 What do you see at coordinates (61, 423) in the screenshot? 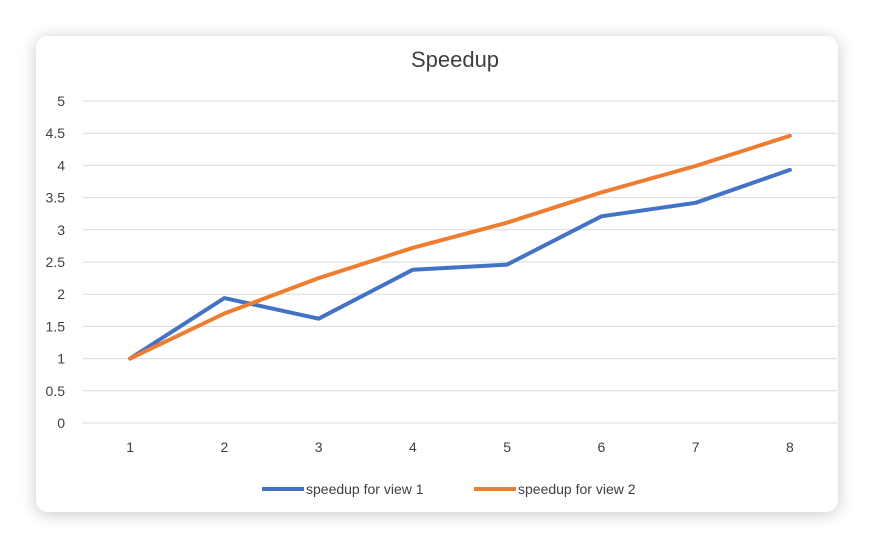
I see `y-tick-label: 0` at bounding box center [61, 423].